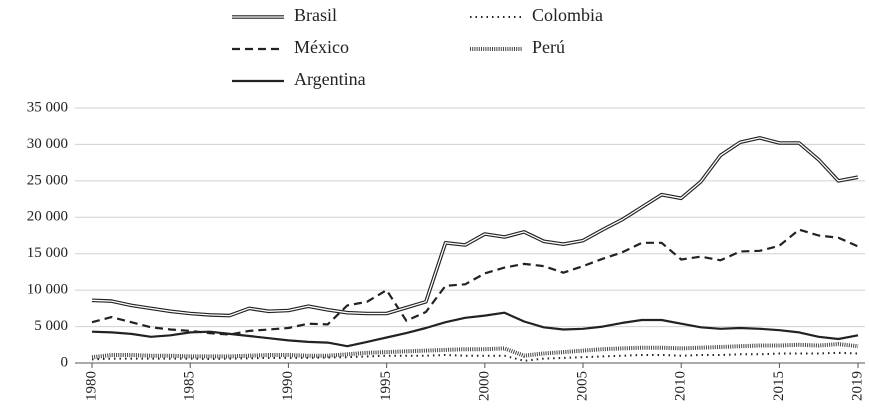  What do you see at coordinates (47, 253) in the screenshot?
I see `y-tick-label: 15 000` at bounding box center [47, 253].